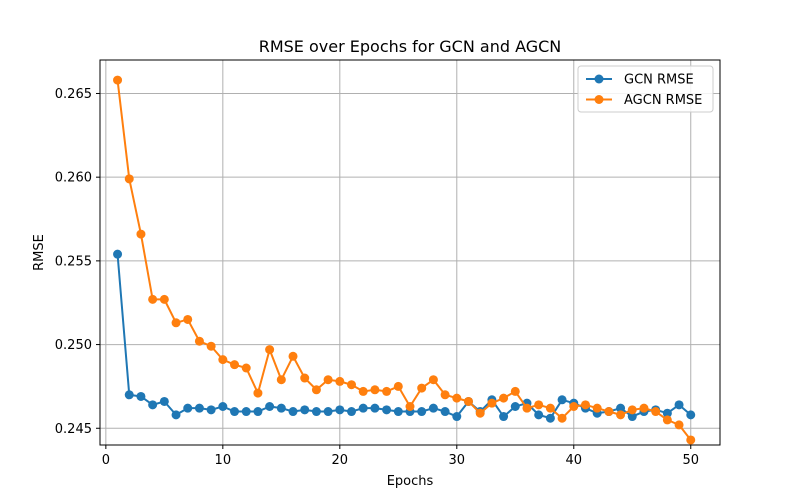 The image size is (800, 500). Describe the element at coordinates (340, 460) in the screenshot. I see `x-tick-label: 20` at that location.